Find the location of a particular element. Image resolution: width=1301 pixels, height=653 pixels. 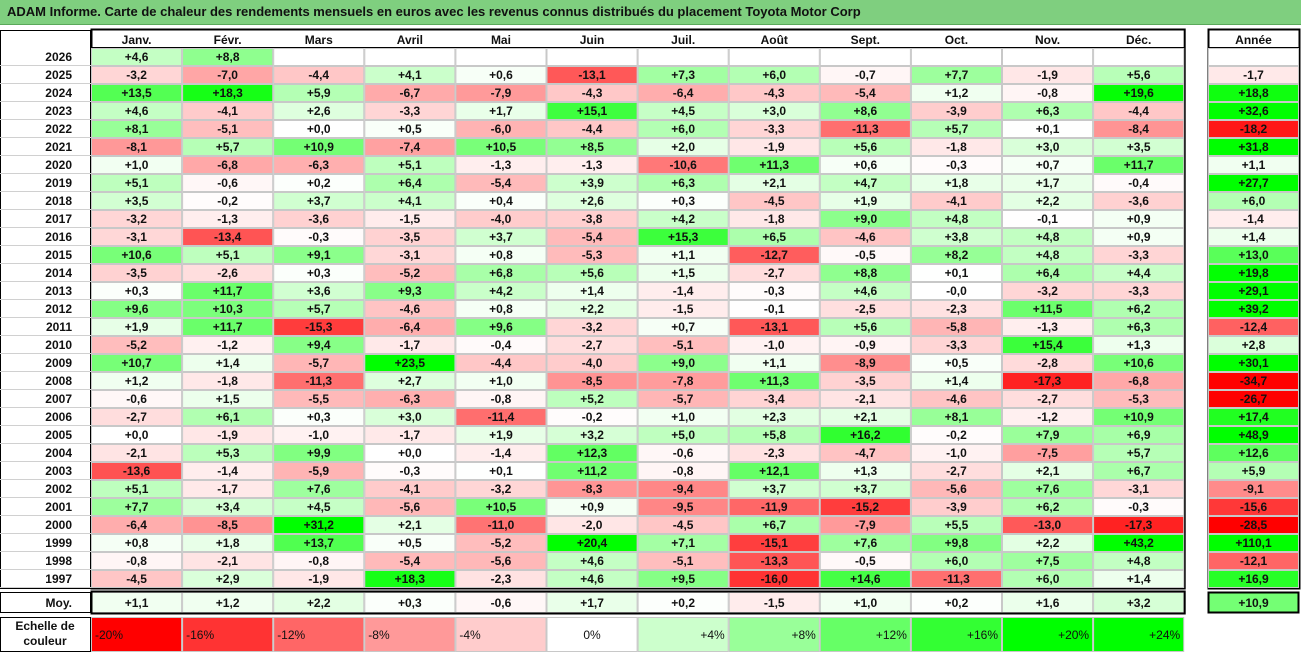

annual-cell-value: +1,4 is located at coordinates (1254, 237).